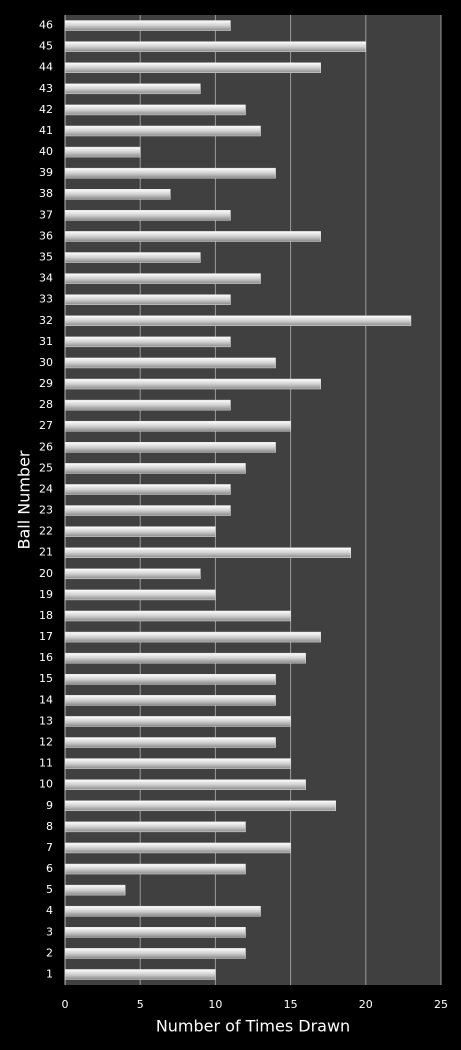 This screenshot has height=1050, width=461. I want to click on x-tick-label: 20, so click(366, 1004).